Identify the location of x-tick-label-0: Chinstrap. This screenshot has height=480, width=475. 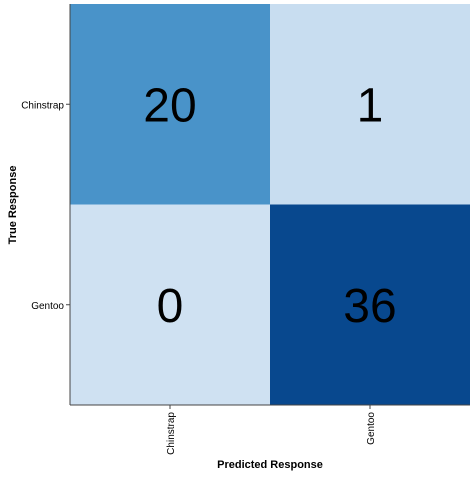
(171, 433).